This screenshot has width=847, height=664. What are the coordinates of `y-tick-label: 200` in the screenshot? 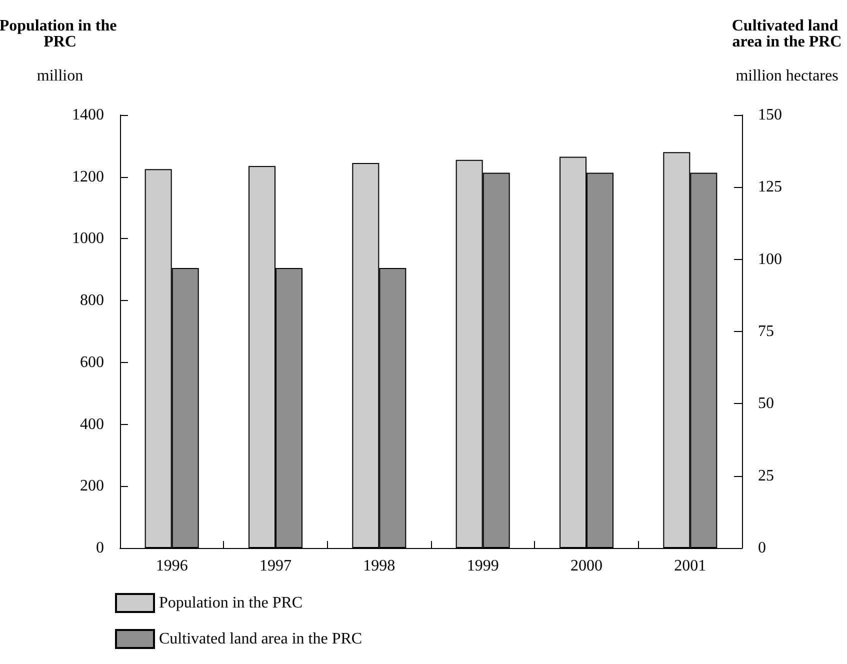 It's located at (92, 486).